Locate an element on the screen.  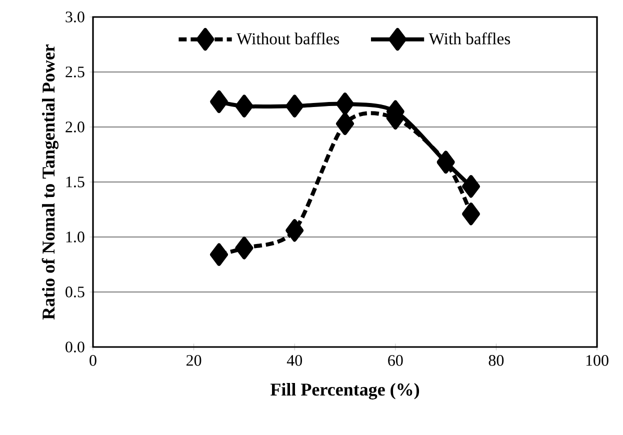
y-tick-label: 0.5 is located at coordinates (75, 292).